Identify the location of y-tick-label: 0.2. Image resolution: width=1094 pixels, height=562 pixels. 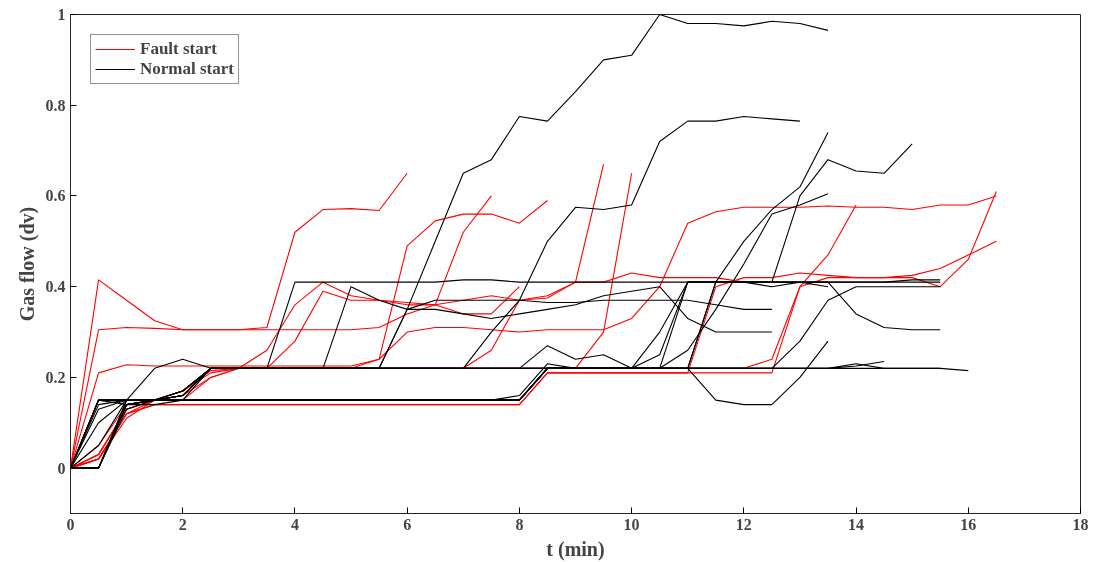
(55, 377).